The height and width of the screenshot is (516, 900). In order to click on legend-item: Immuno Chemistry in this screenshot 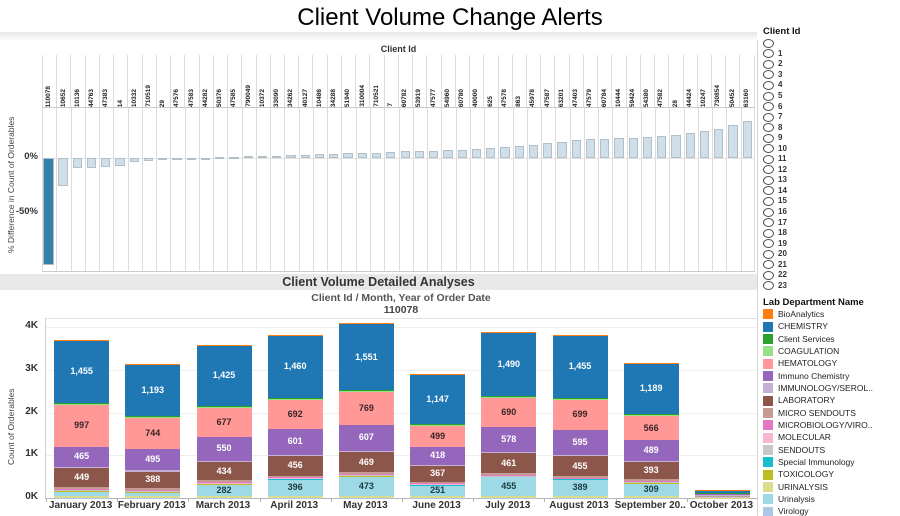, I will do `click(830, 376)`.